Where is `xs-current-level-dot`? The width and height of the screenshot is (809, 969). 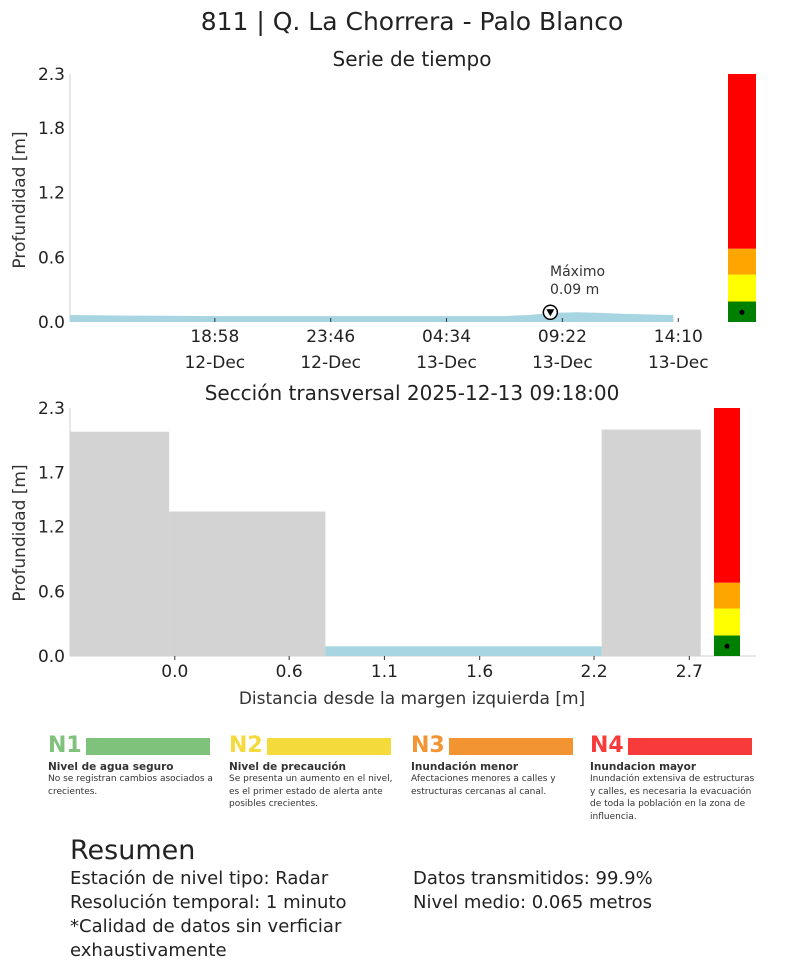
xs-current-level-dot is located at coordinates (727, 646).